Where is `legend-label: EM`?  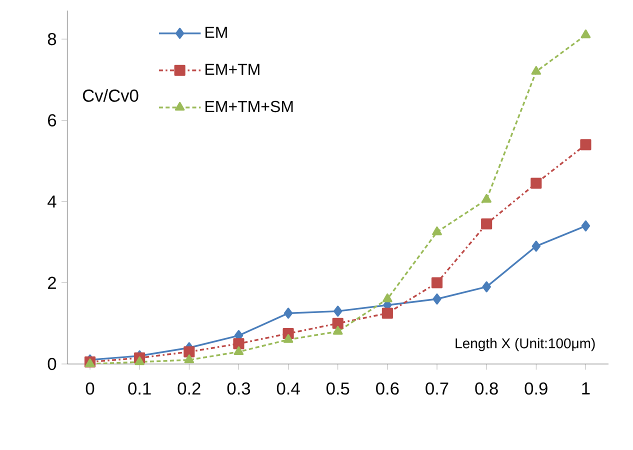 legend-label: EM is located at coordinates (216, 32).